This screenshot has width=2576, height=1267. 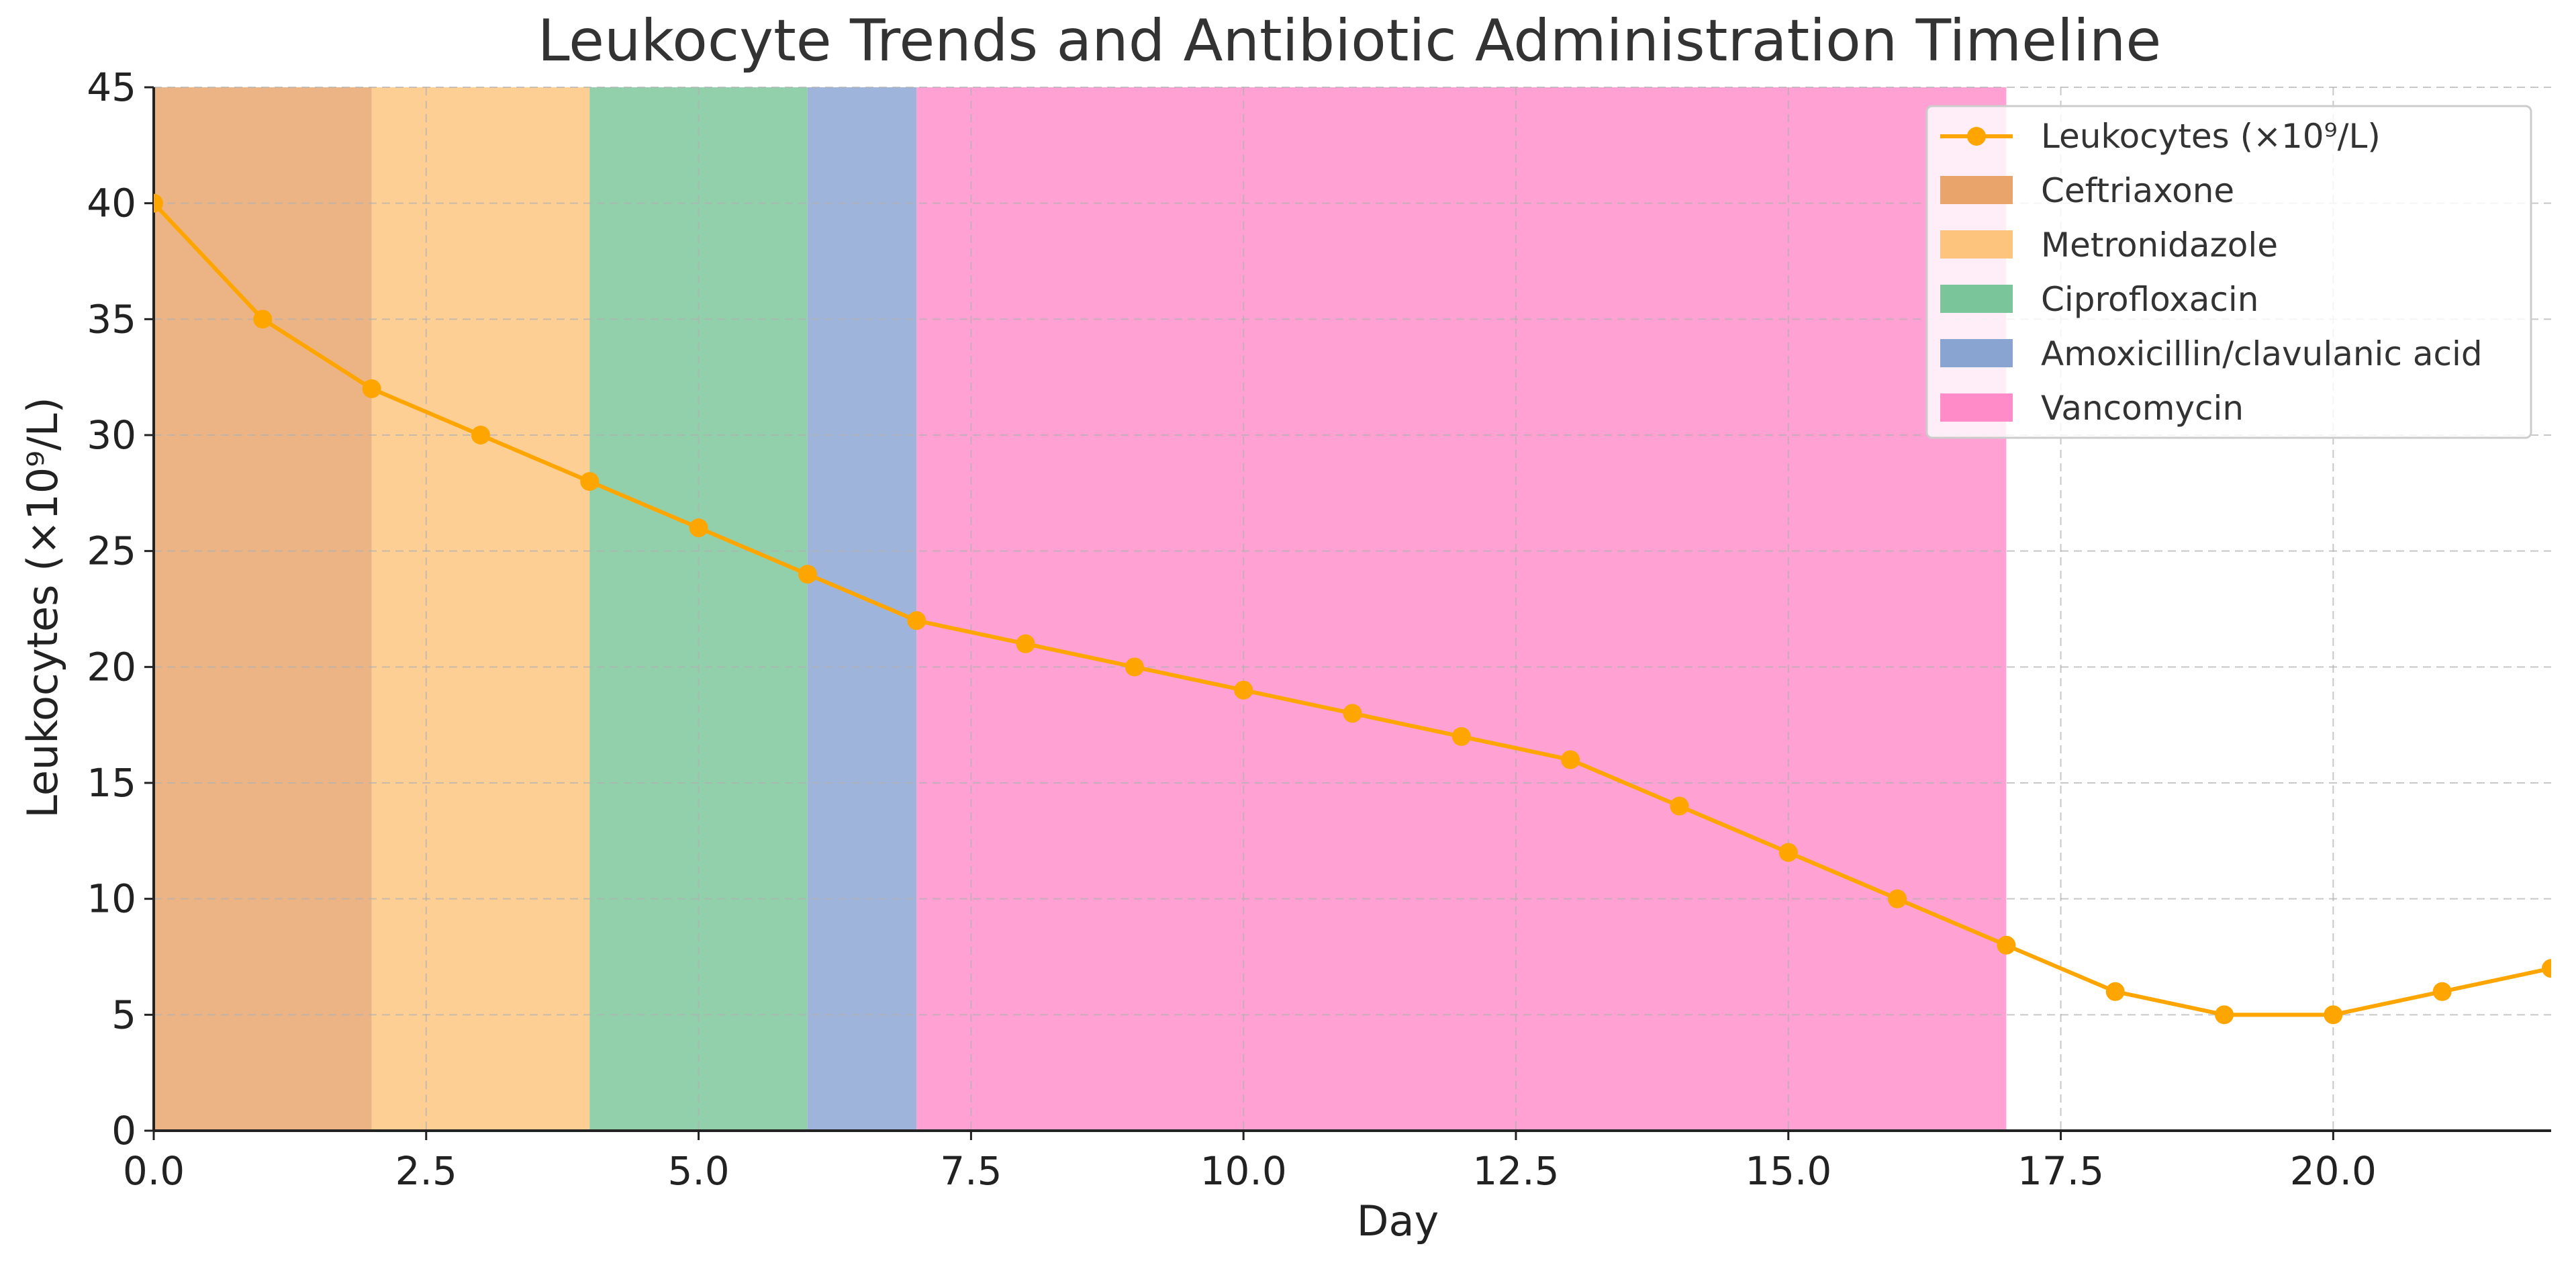 I want to click on x-tick-label: 15.0, so click(x=1788, y=1171).